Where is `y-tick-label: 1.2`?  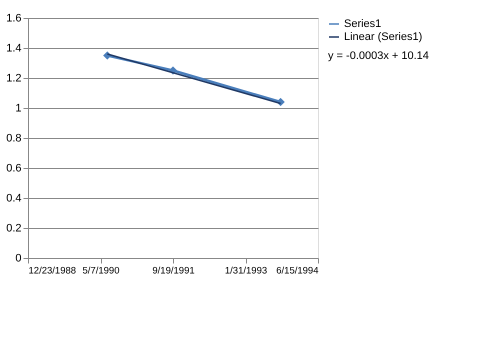
y-tick-label: 1.2 is located at coordinates (14, 78).